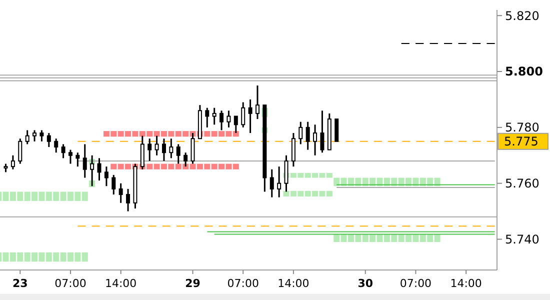 Image resolution: width=550 pixels, height=300 pixels. What do you see at coordinates (366, 283) in the screenshot?
I see `x-tick-label: 30` at bounding box center [366, 283].